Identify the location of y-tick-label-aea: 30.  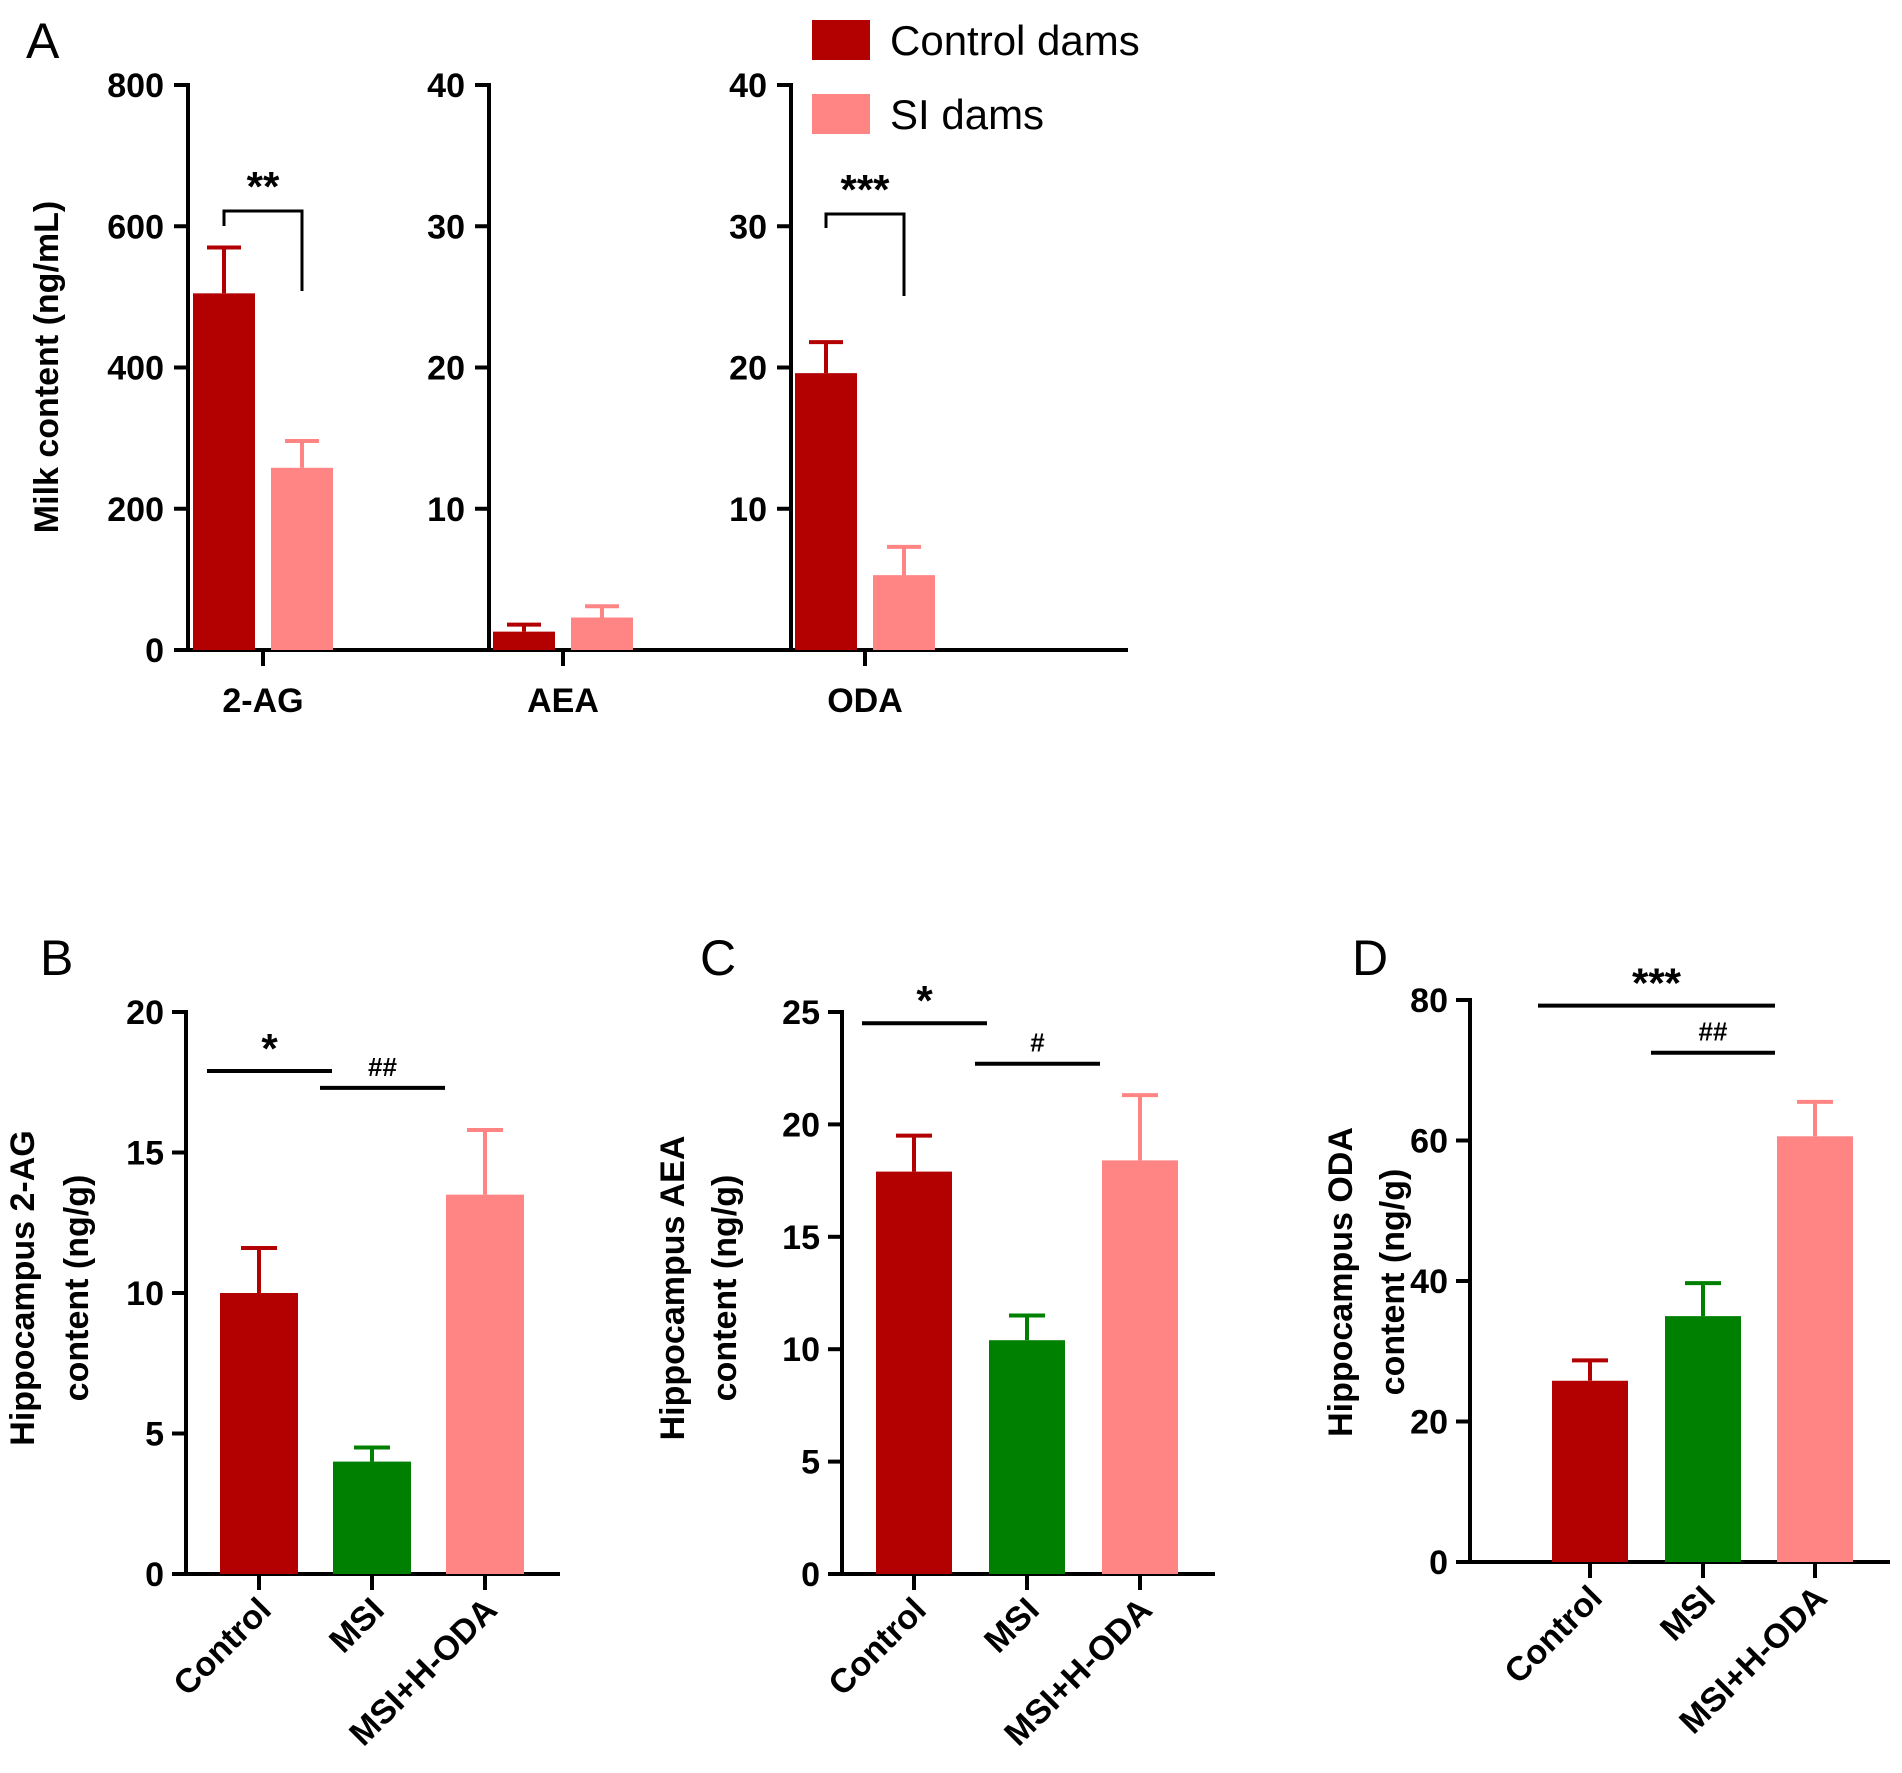
(446, 227).